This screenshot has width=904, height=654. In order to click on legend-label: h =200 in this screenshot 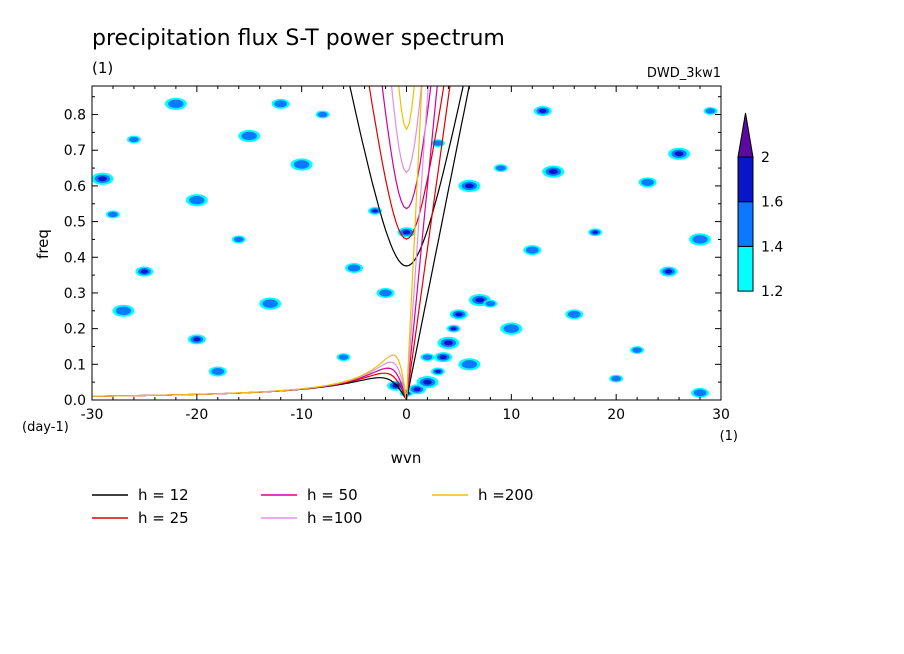, I will do `click(505, 495)`.